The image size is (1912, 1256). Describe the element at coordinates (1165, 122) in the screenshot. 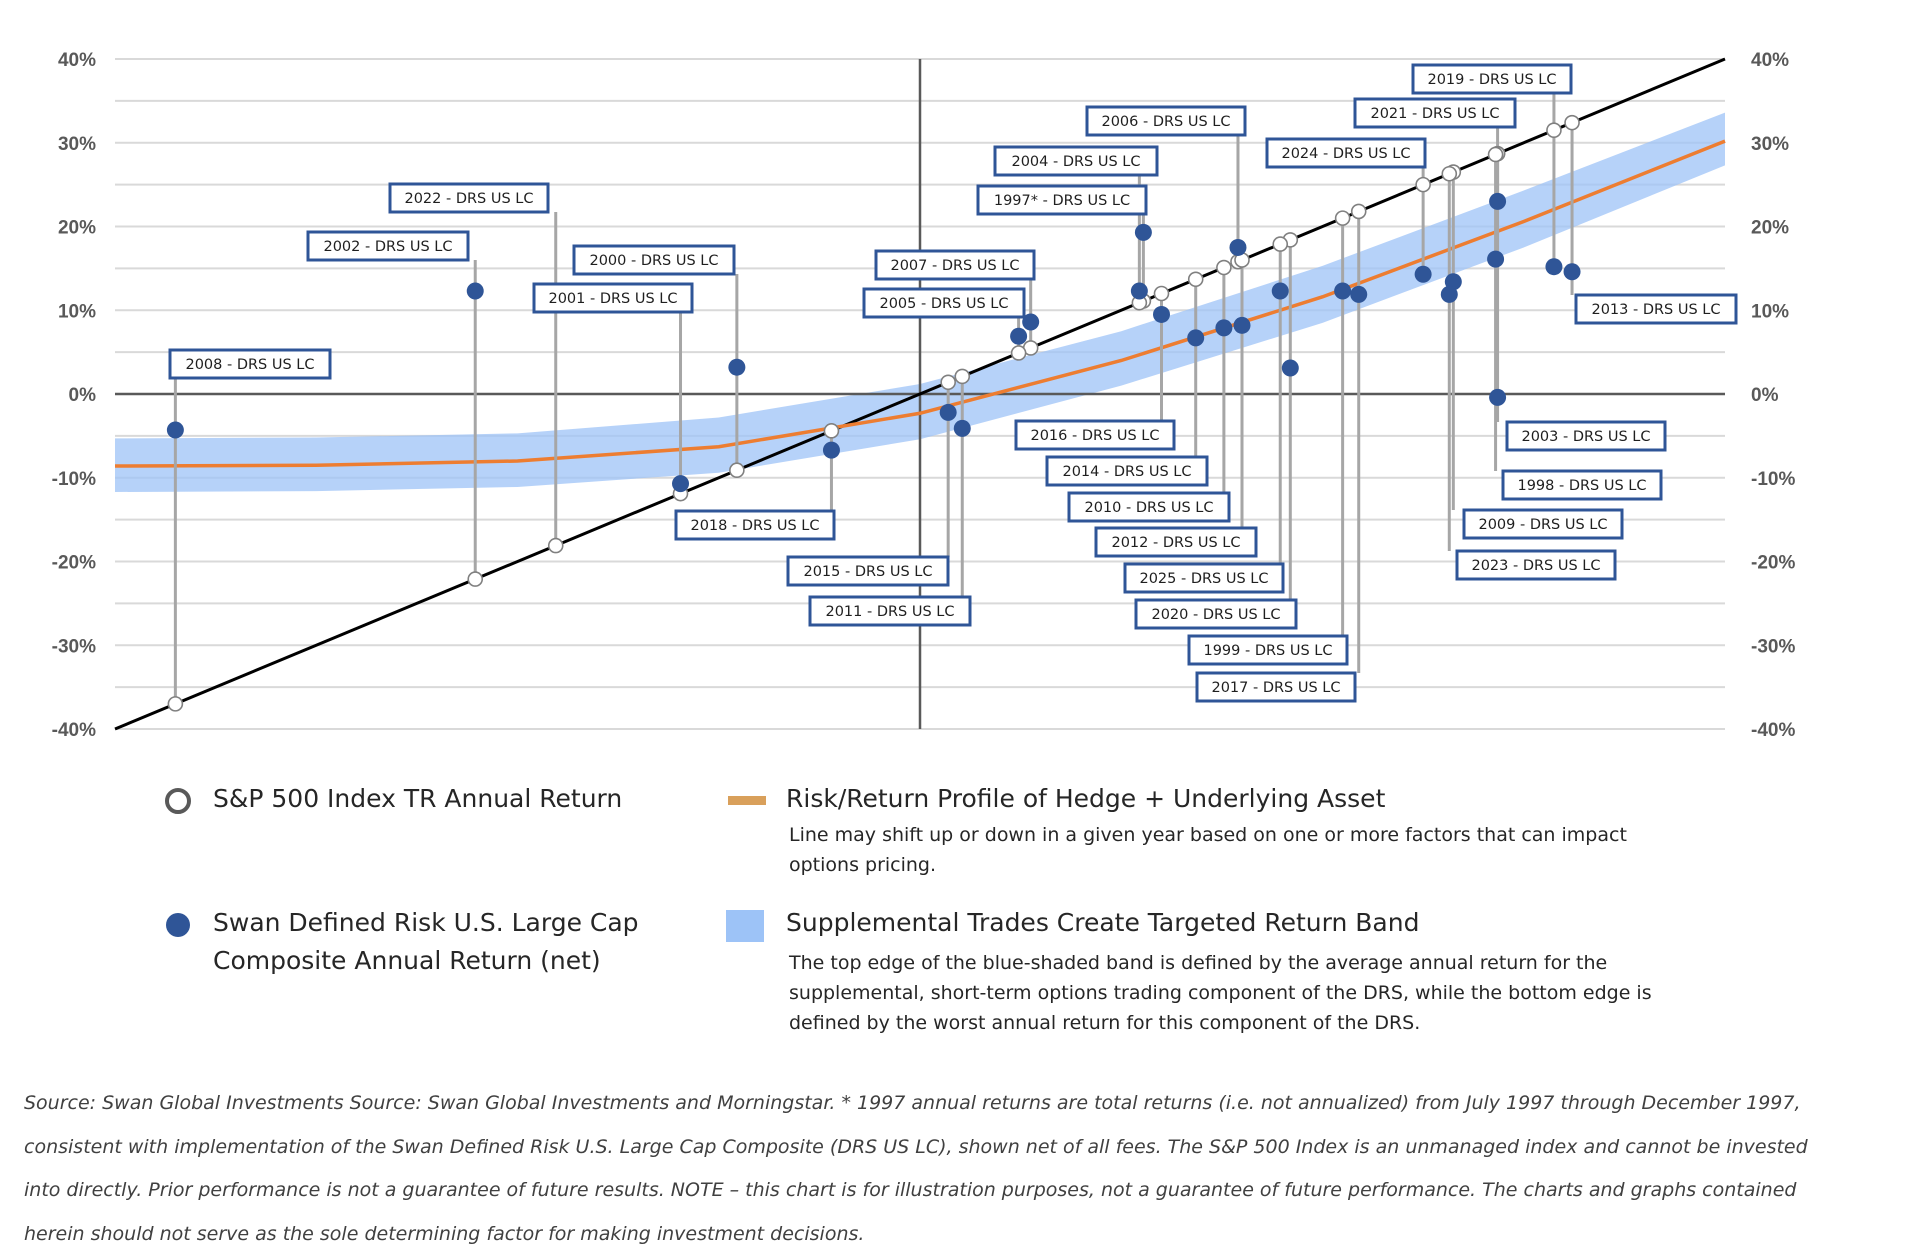

I see `point-label: 2006 - DRS US LC` at that location.